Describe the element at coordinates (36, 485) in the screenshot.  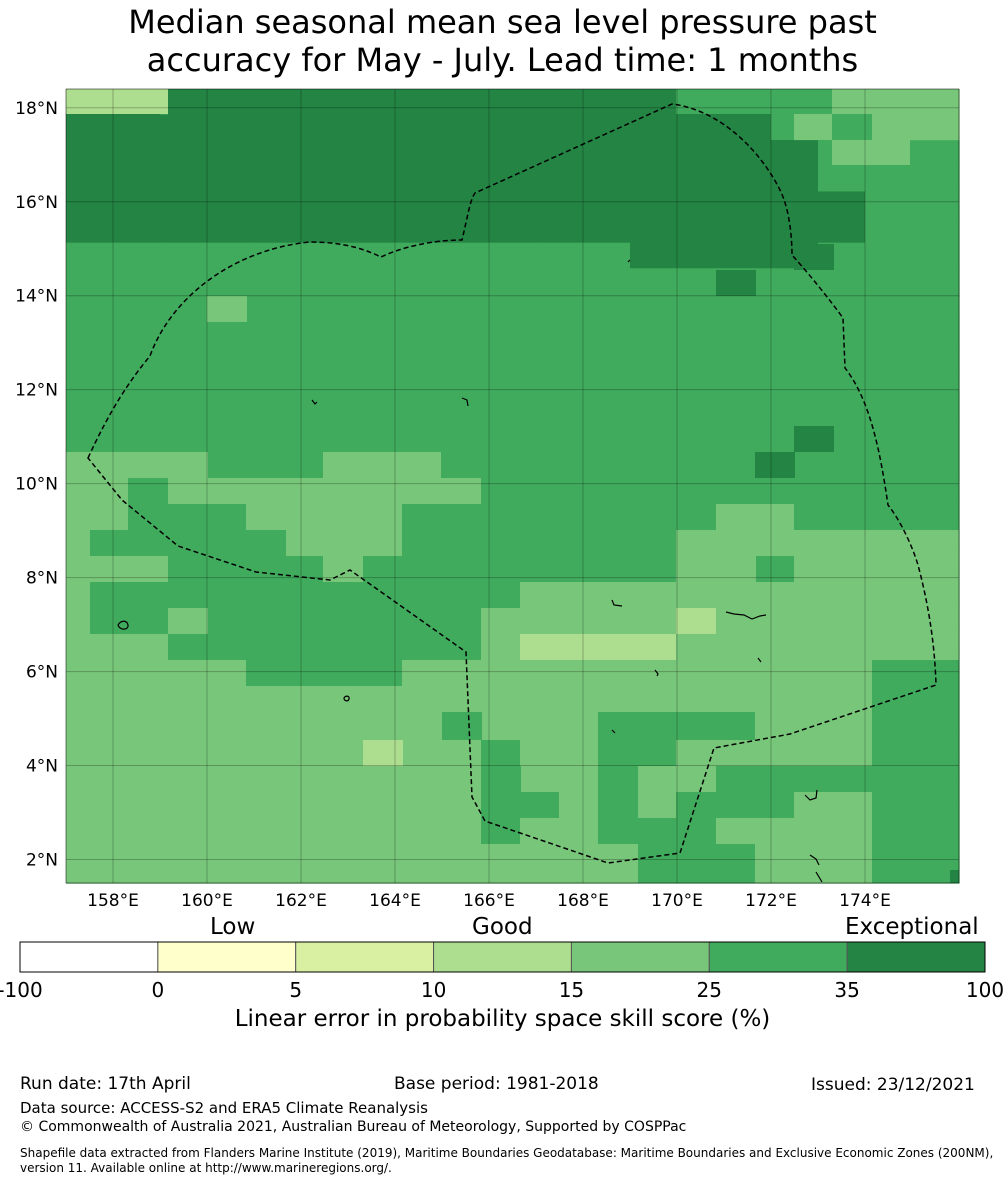
I see `latitude-label: 10°N` at that location.